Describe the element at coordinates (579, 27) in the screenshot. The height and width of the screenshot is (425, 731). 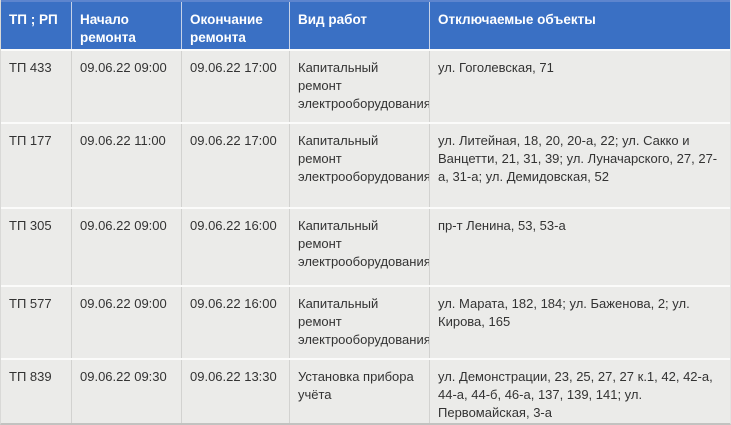
I see `column-header-objects: Отключаемые объекты` at that location.